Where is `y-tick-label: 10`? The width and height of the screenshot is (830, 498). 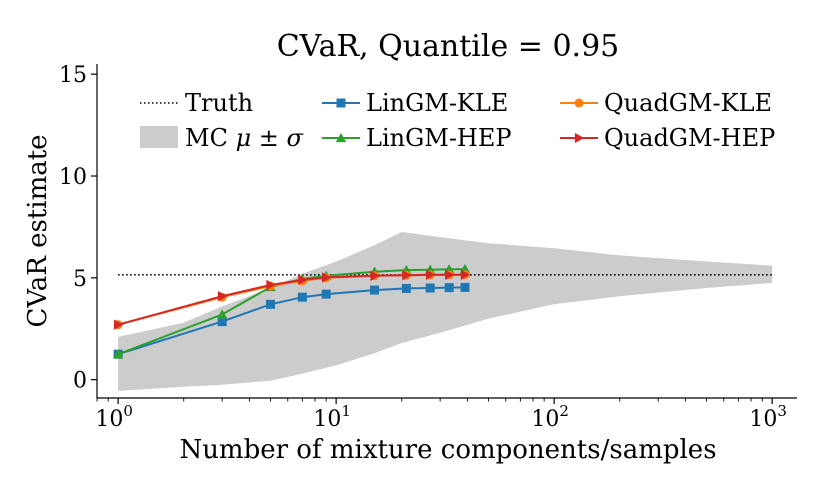 y-tick-label: 10 is located at coordinates (73, 177).